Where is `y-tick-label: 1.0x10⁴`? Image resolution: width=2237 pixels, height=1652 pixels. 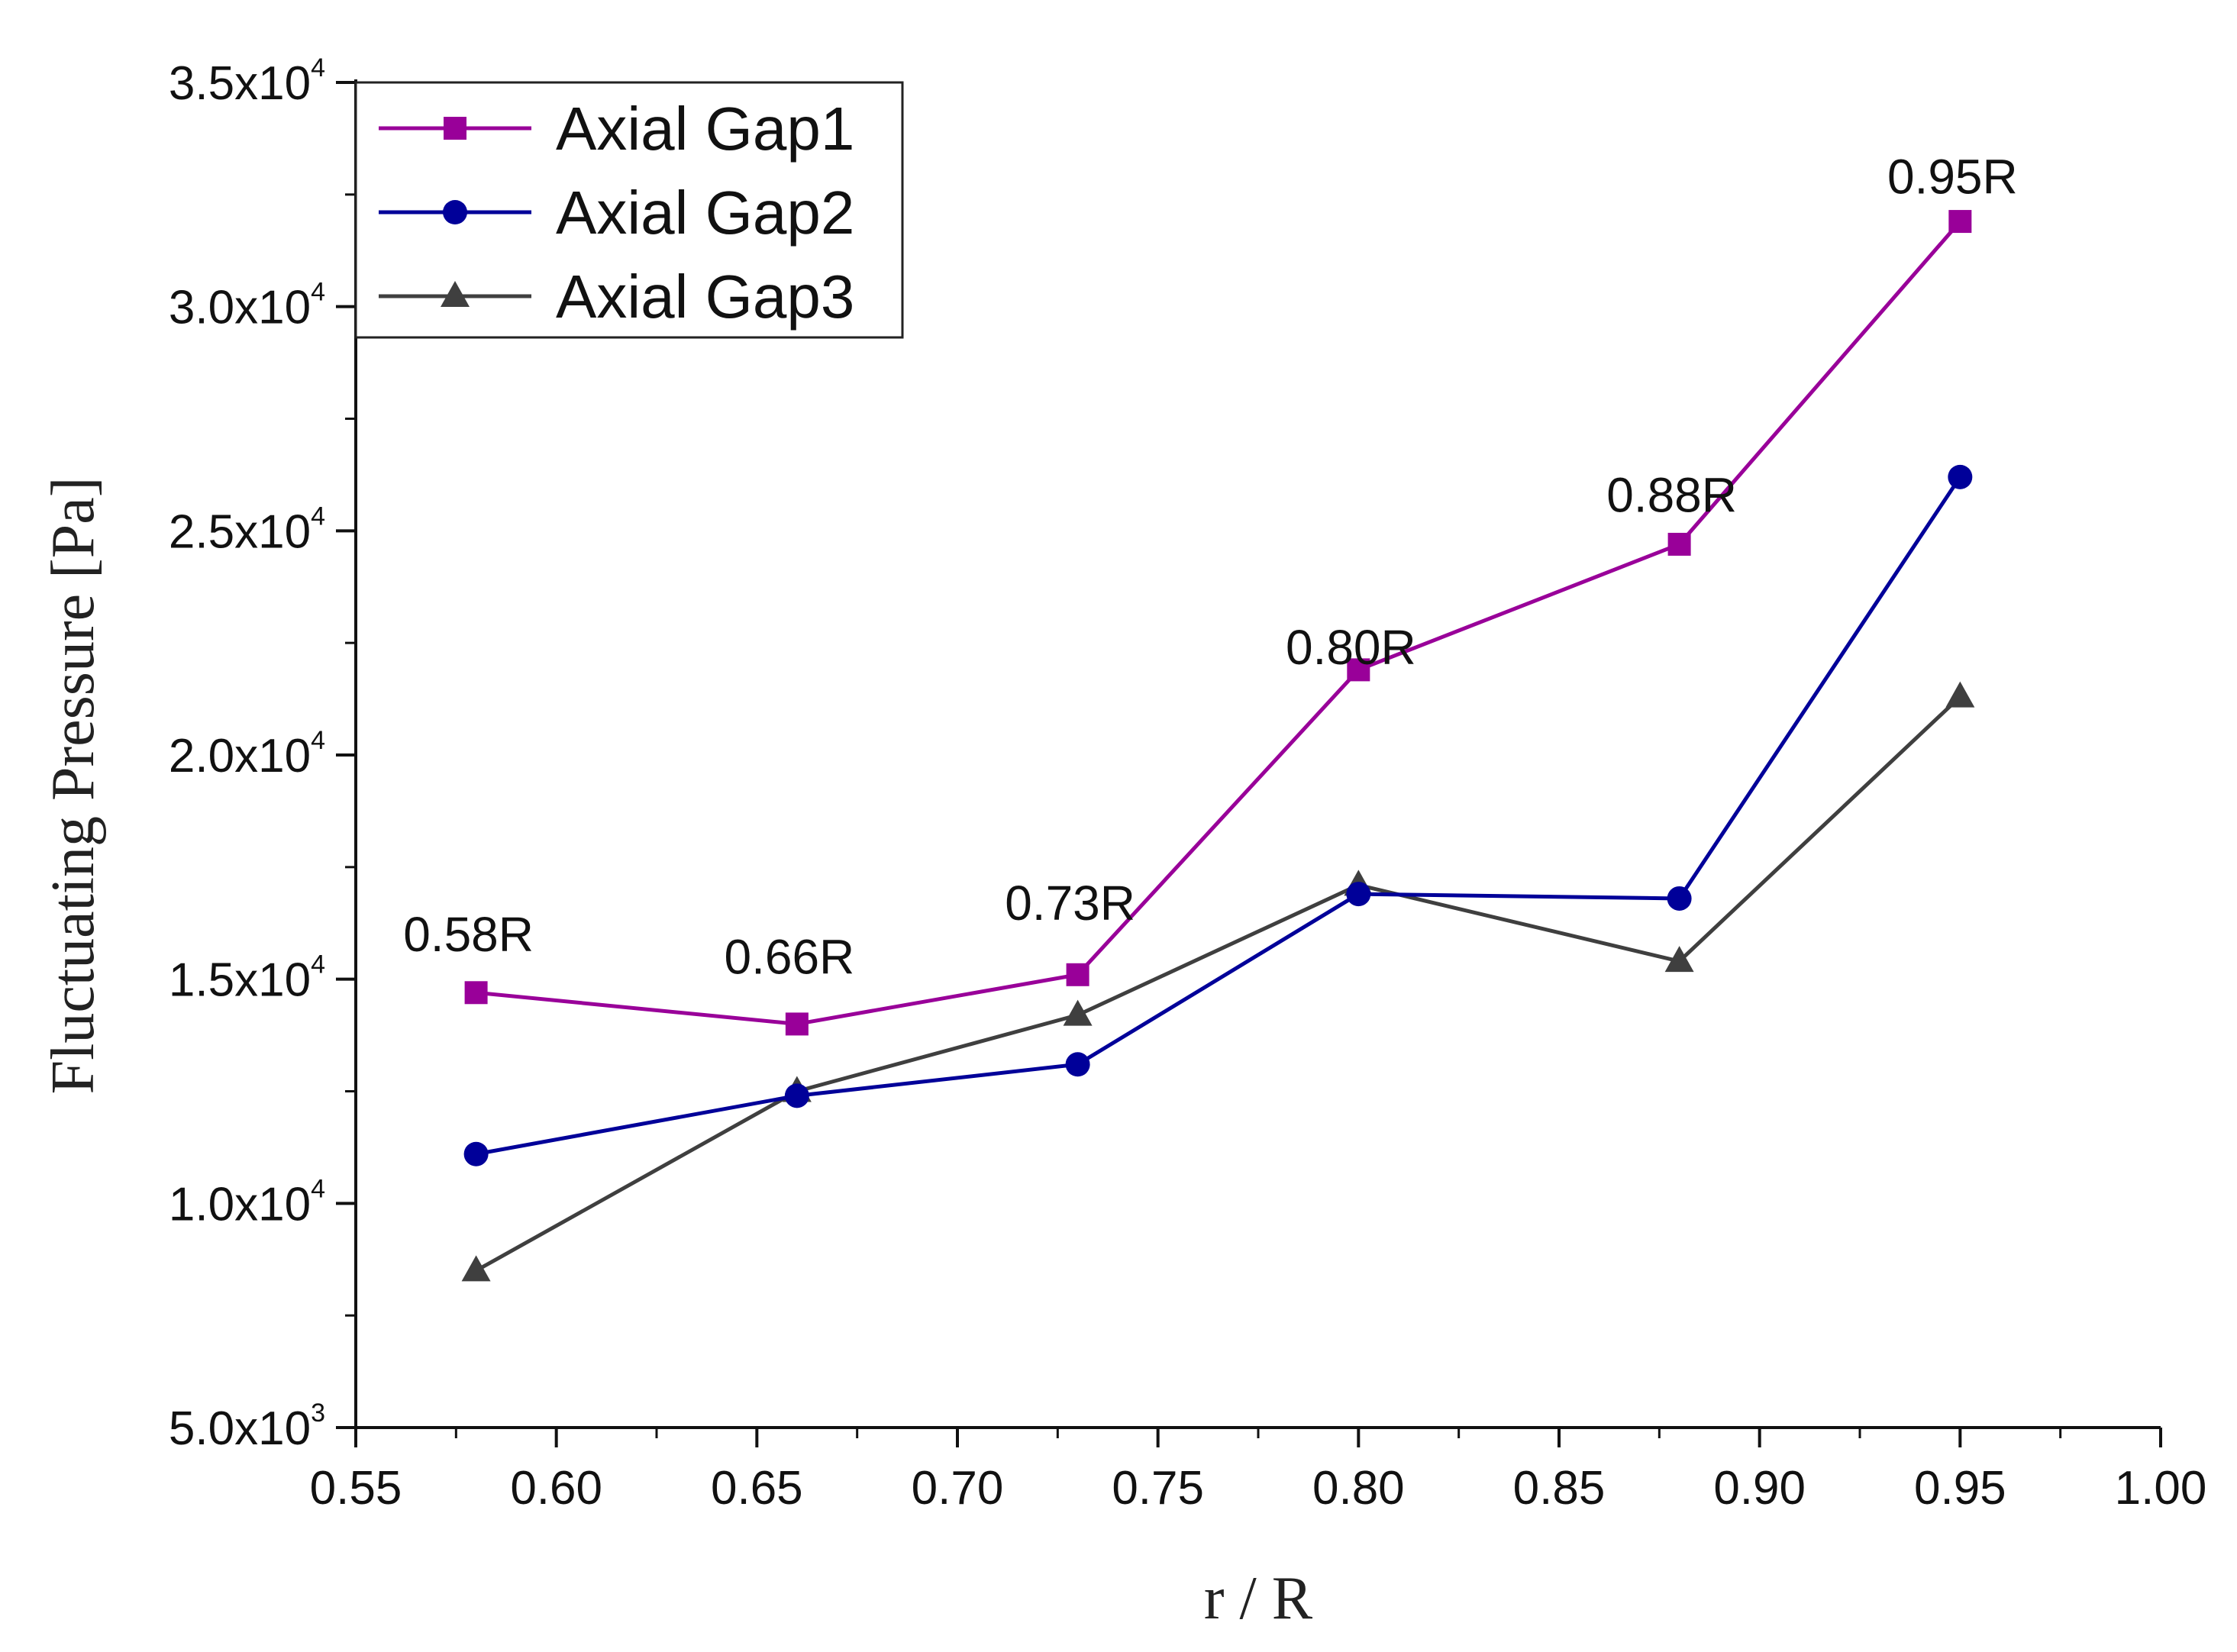 y-tick-label: 1.0x10⁴ is located at coordinates (247, 1202).